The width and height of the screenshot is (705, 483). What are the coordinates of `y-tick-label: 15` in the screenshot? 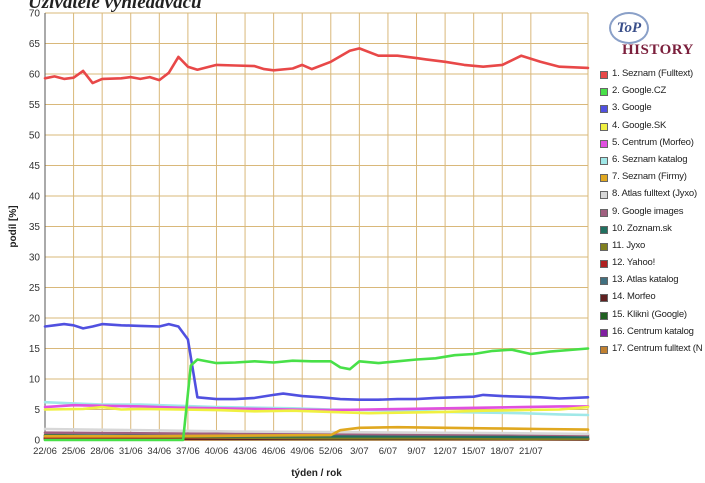 It's located at (35, 349).